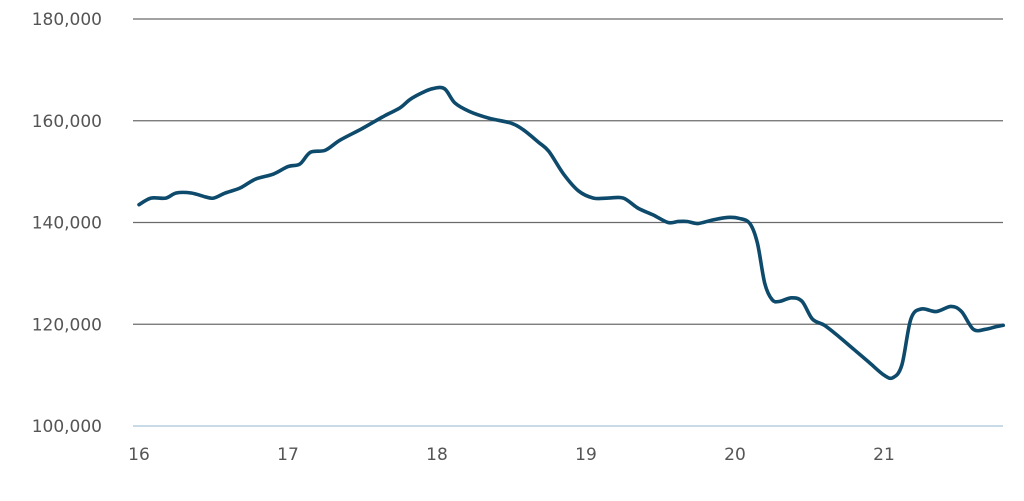  I want to click on x-tick-label: 18, so click(437, 455).